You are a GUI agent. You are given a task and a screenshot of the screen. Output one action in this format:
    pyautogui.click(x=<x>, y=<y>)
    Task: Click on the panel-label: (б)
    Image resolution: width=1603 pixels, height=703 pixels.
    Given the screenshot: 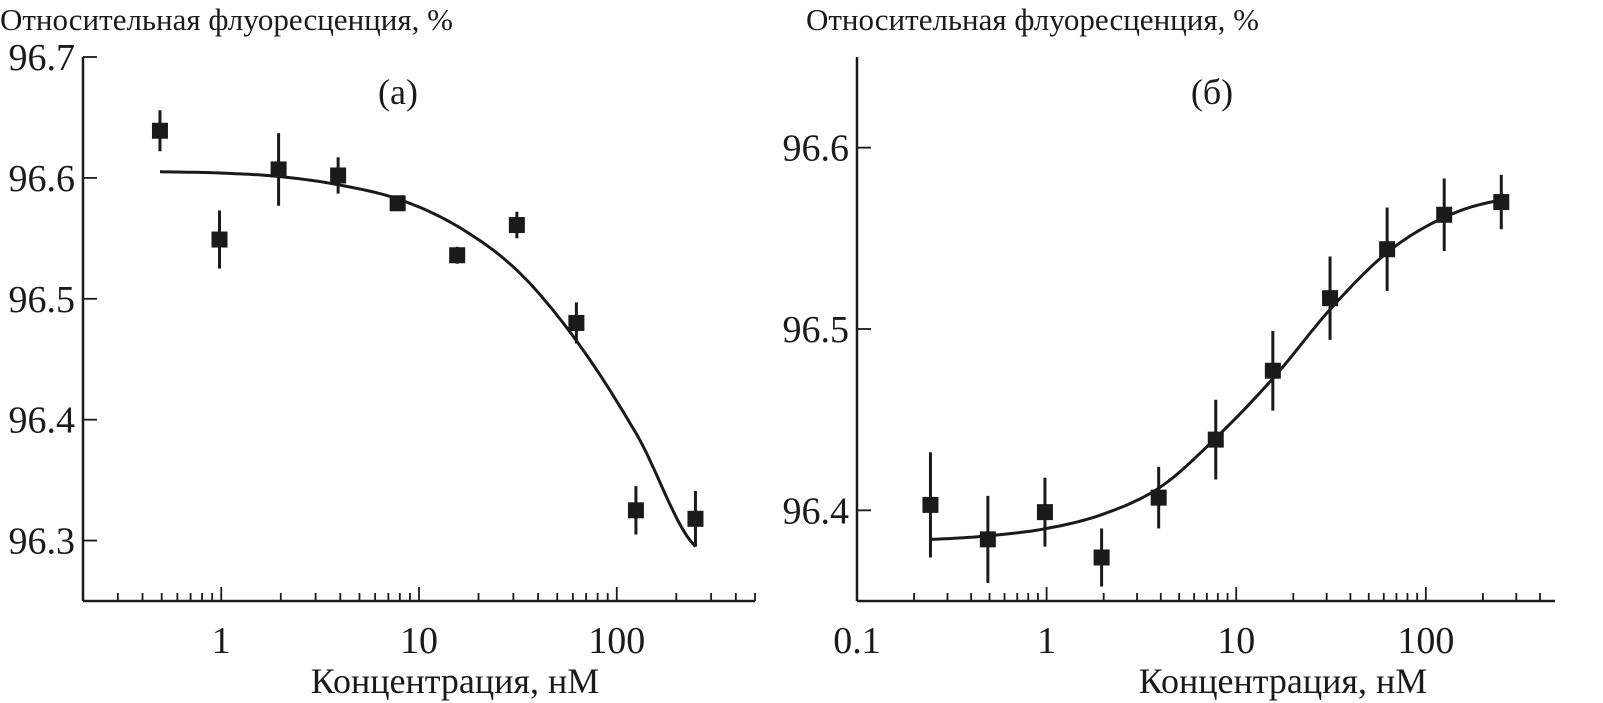 What is the action you would take?
    pyautogui.click(x=1212, y=92)
    